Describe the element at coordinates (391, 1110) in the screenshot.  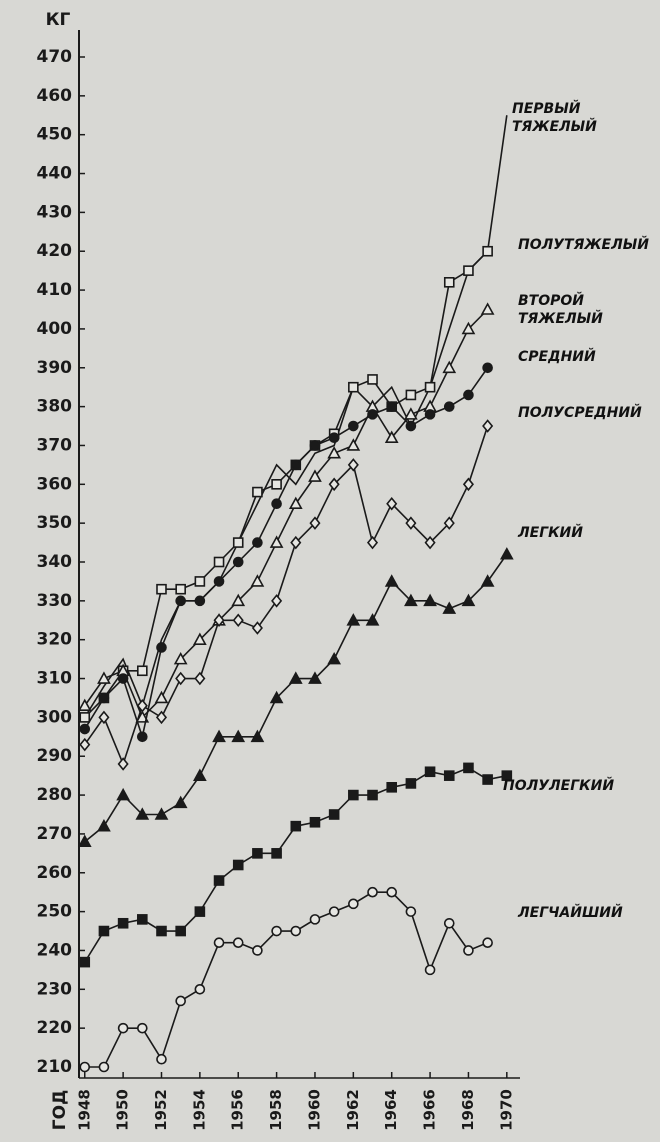
I see `x-tick-label: 1964` at that location.